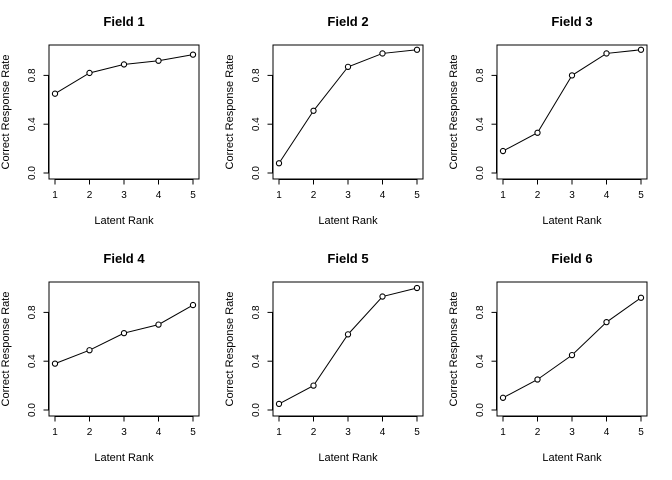  Describe the element at coordinates (256, 361) in the screenshot. I see `y-tick-label-5-2: 0.4` at that location.